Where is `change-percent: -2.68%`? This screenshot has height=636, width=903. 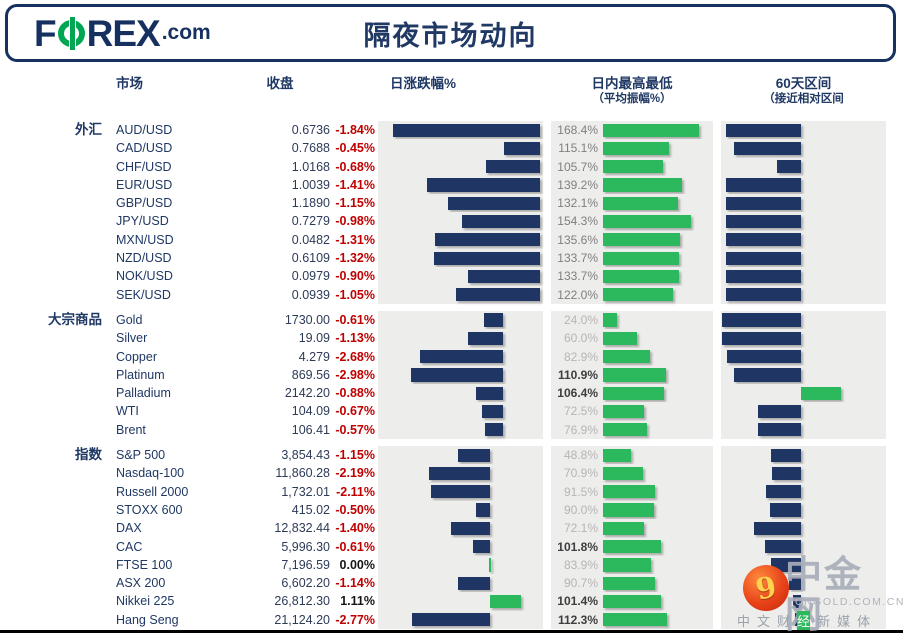
change-percent: -2.68% is located at coordinates (355, 356).